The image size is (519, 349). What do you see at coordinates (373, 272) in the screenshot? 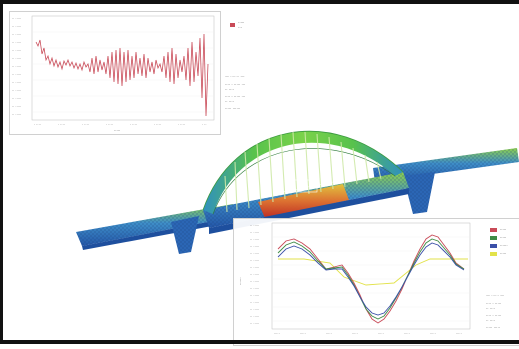
I see `series-yellow-line` at bounding box center [373, 272].